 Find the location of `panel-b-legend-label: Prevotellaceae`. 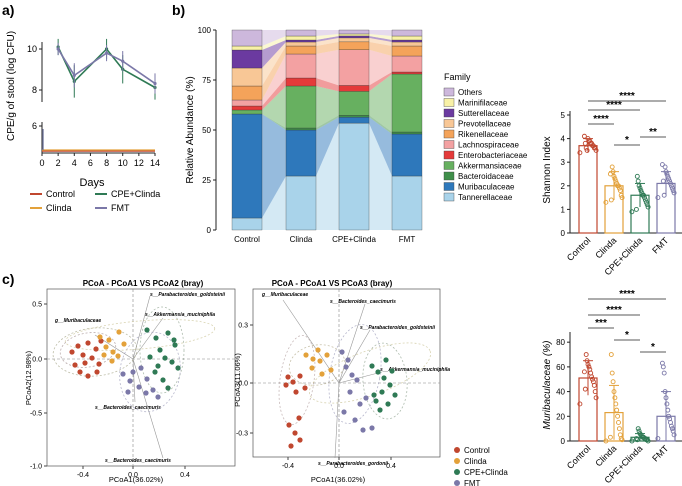

panel-b-legend-label: Prevotellaceae is located at coordinates (484, 124).